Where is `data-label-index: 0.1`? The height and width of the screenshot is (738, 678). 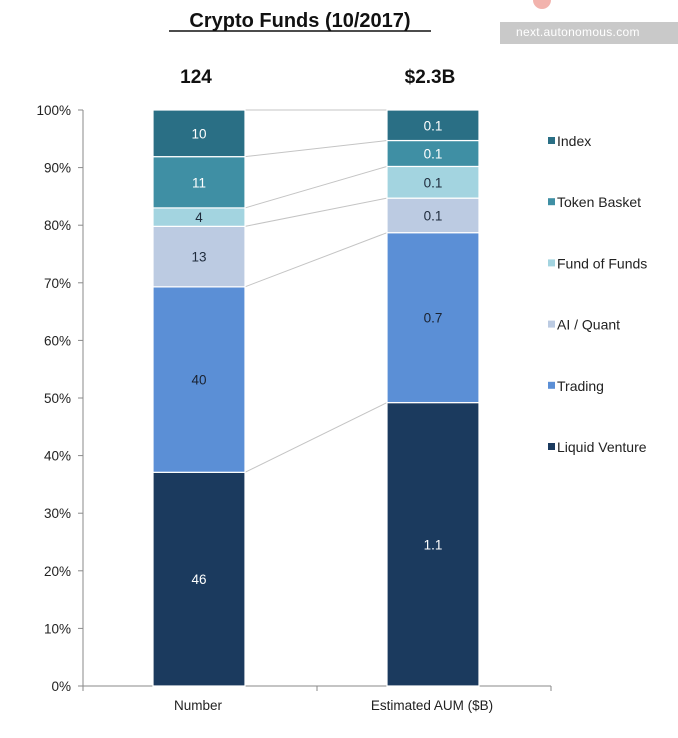
data-label-index: 0.1 is located at coordinates (433, 125).